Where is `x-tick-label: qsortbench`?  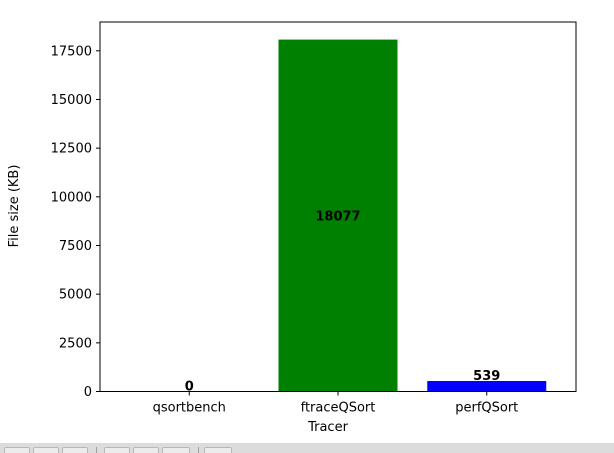
x-tick-label: qsortbench is located at coordinates (189, 408).